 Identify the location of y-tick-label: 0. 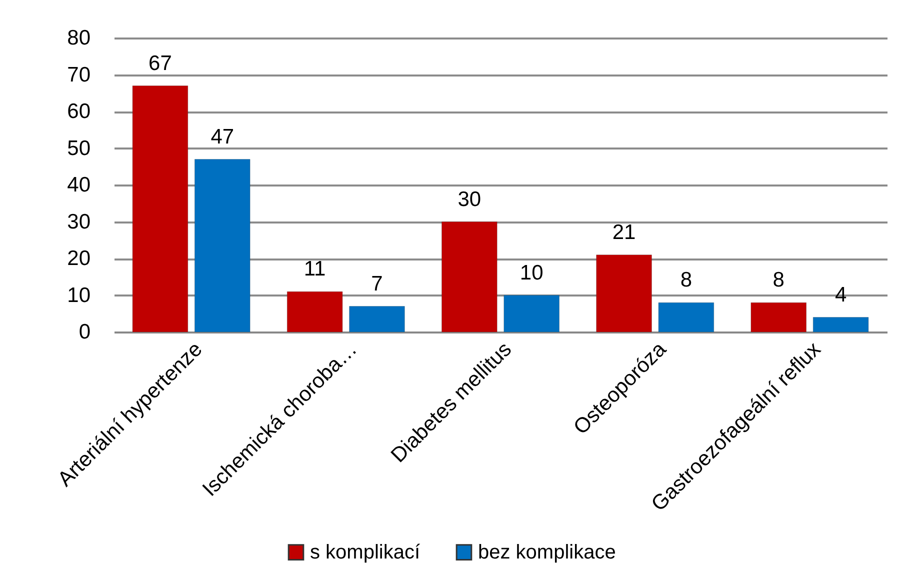
(84, 332).